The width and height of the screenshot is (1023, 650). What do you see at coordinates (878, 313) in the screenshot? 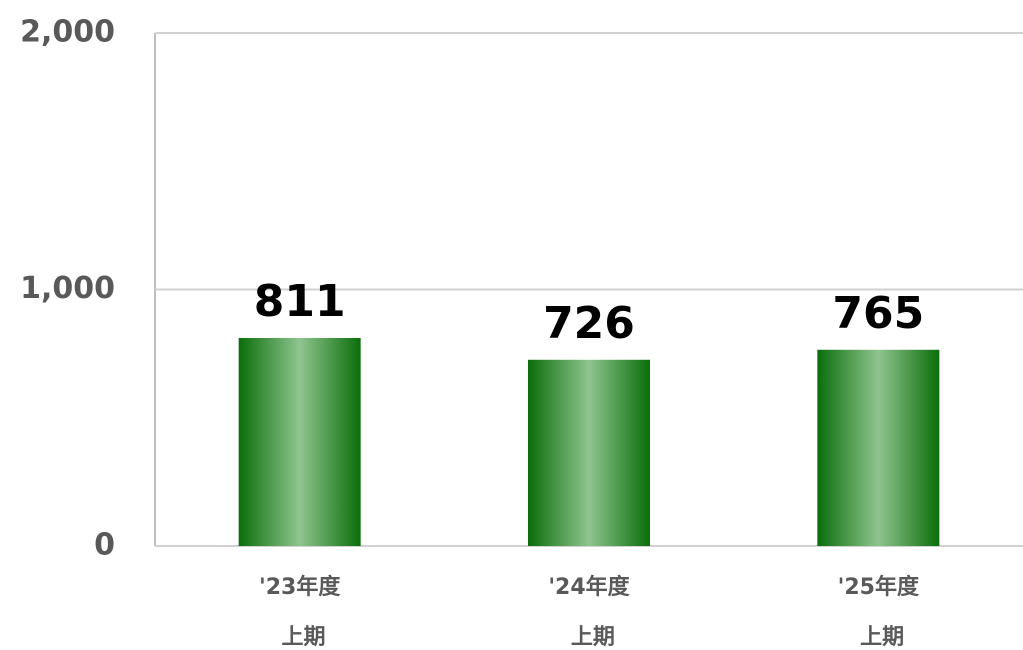
I see `value-label: 765` at bounding box center [878, 313].